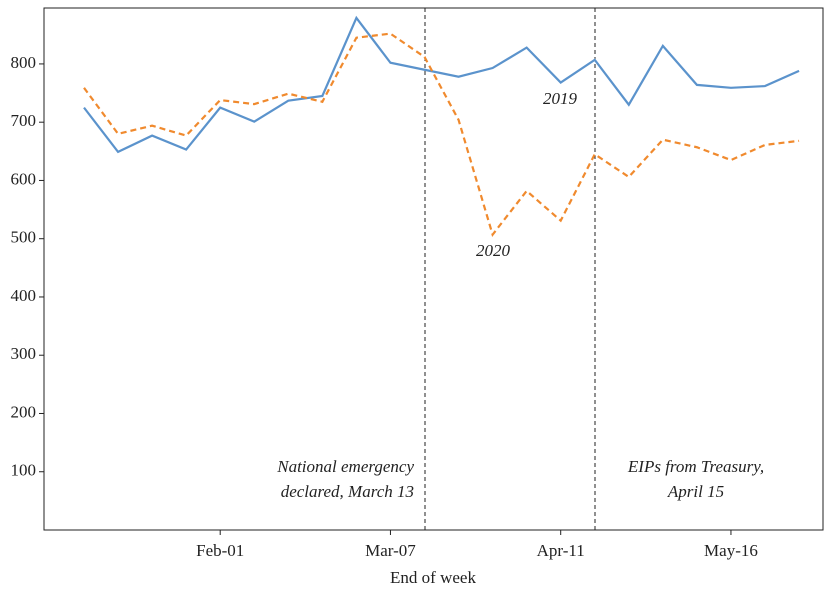  I want to click on annotation: EIPs from Treasury,, so click(695, 466).